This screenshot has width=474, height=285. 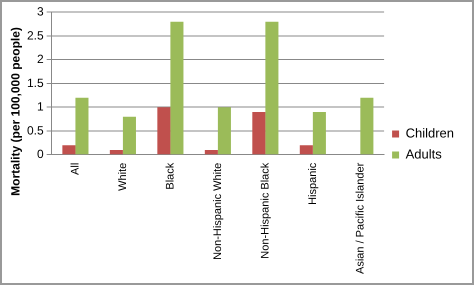 I want to click on y-axis-title: Mortality (per 100,000 people), so click(x=15, y=111).